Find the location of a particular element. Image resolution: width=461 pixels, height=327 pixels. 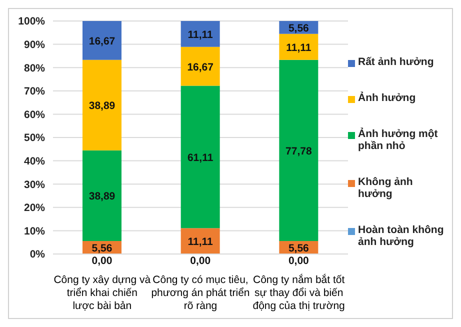

x-tick-label: Công ty nắm bắt tốt sự thay đổi và biến động của thị trường is located at coordinates (299, 292).